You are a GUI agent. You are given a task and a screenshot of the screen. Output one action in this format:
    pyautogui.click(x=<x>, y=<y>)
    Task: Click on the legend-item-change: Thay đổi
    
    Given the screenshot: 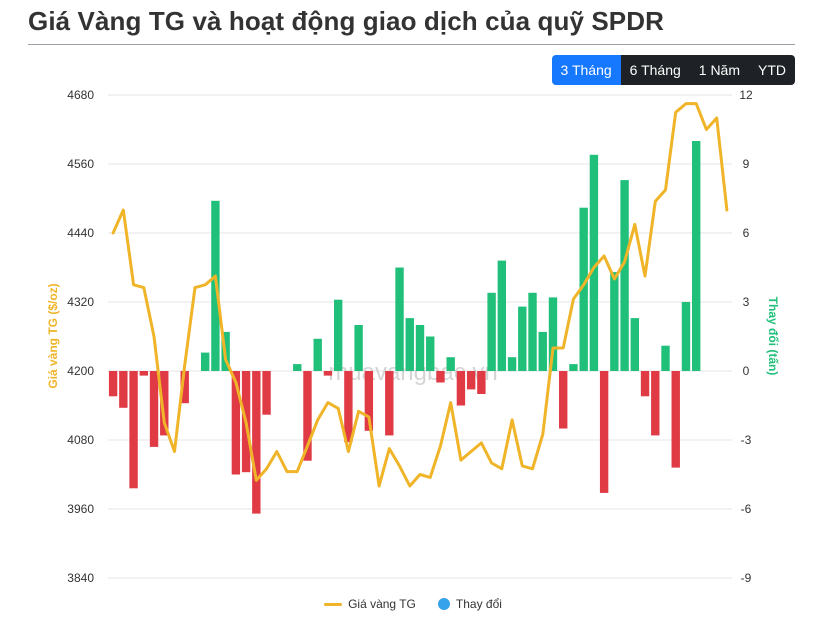 What is the action you would take?
    pyautogui.click(x=469, y=604)
    